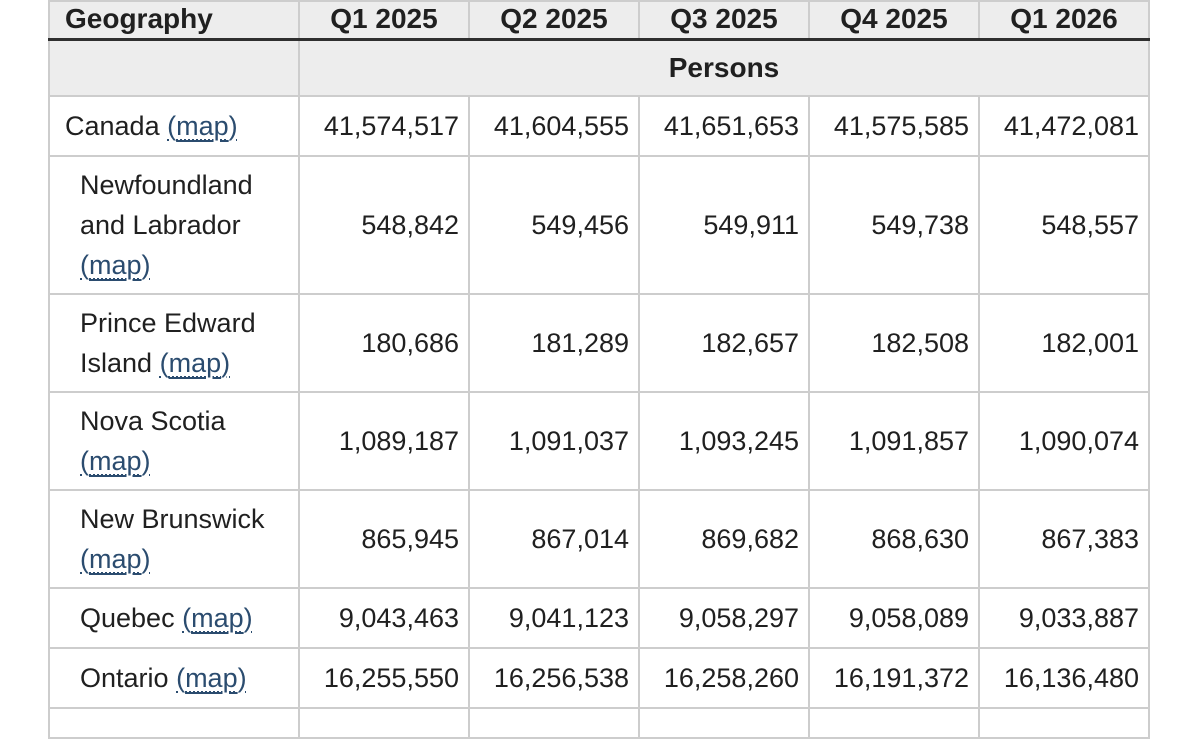  What do you see at coordinates (384, 617) in the screenshot?
I see `value-cell: 9,043,463` at bounding box center [384, 617].